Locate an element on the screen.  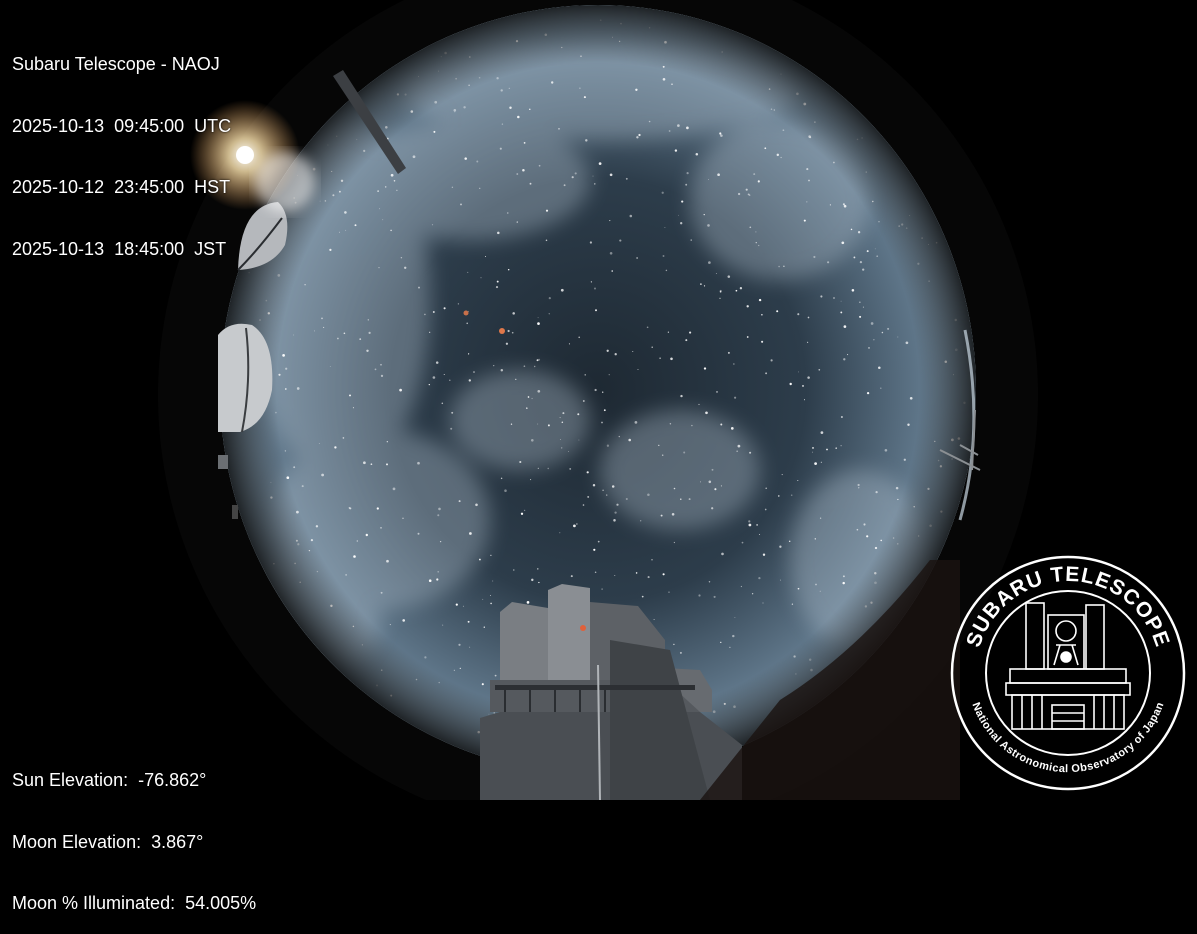
moon-illuminated: Moon % Illuminated: 54.005% is located at coordinates (134, 903).